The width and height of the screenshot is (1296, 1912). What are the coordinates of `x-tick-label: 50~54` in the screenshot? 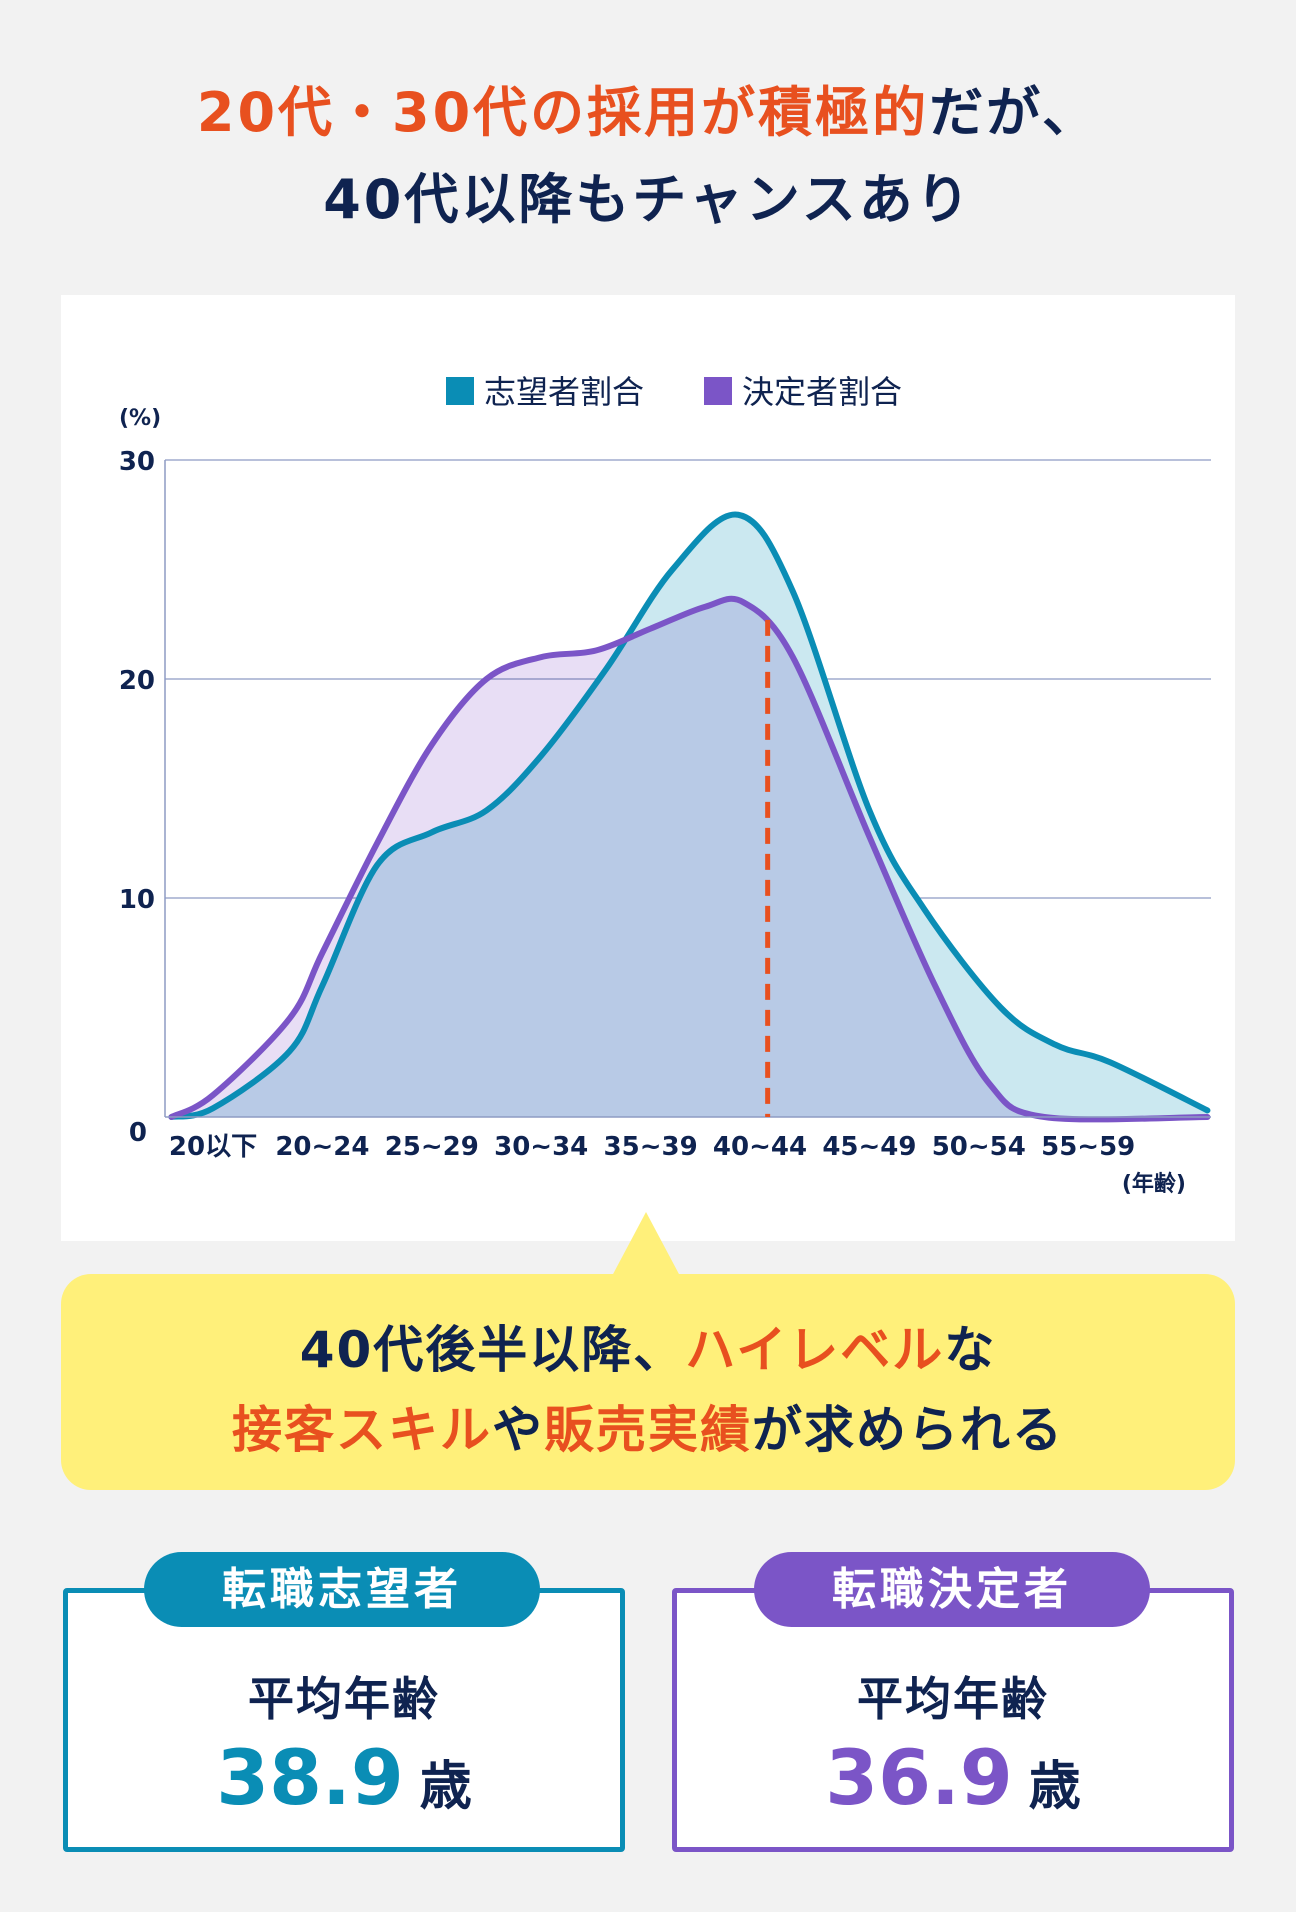 It's located at (979, 1147).